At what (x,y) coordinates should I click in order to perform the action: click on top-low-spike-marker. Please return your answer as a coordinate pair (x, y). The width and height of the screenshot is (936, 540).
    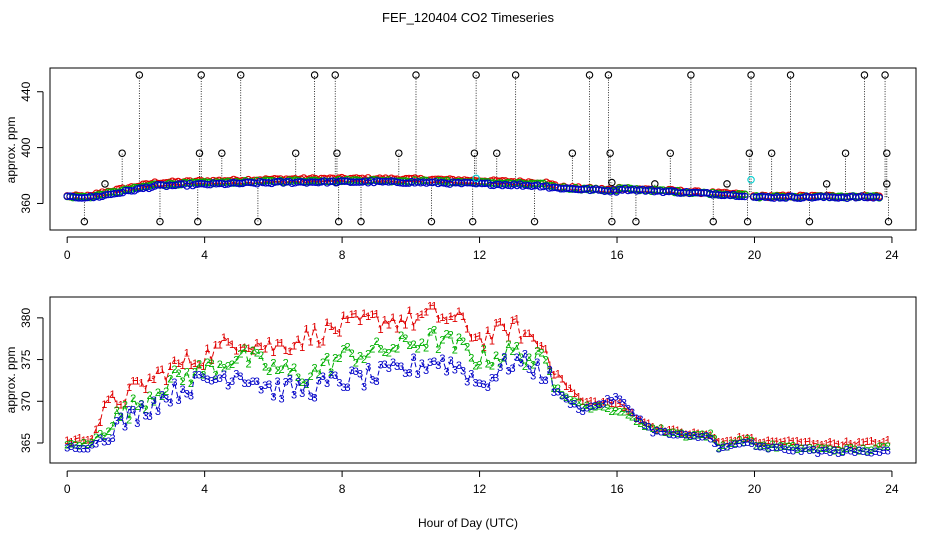
    Looking at the image, I should click on (258, 221).